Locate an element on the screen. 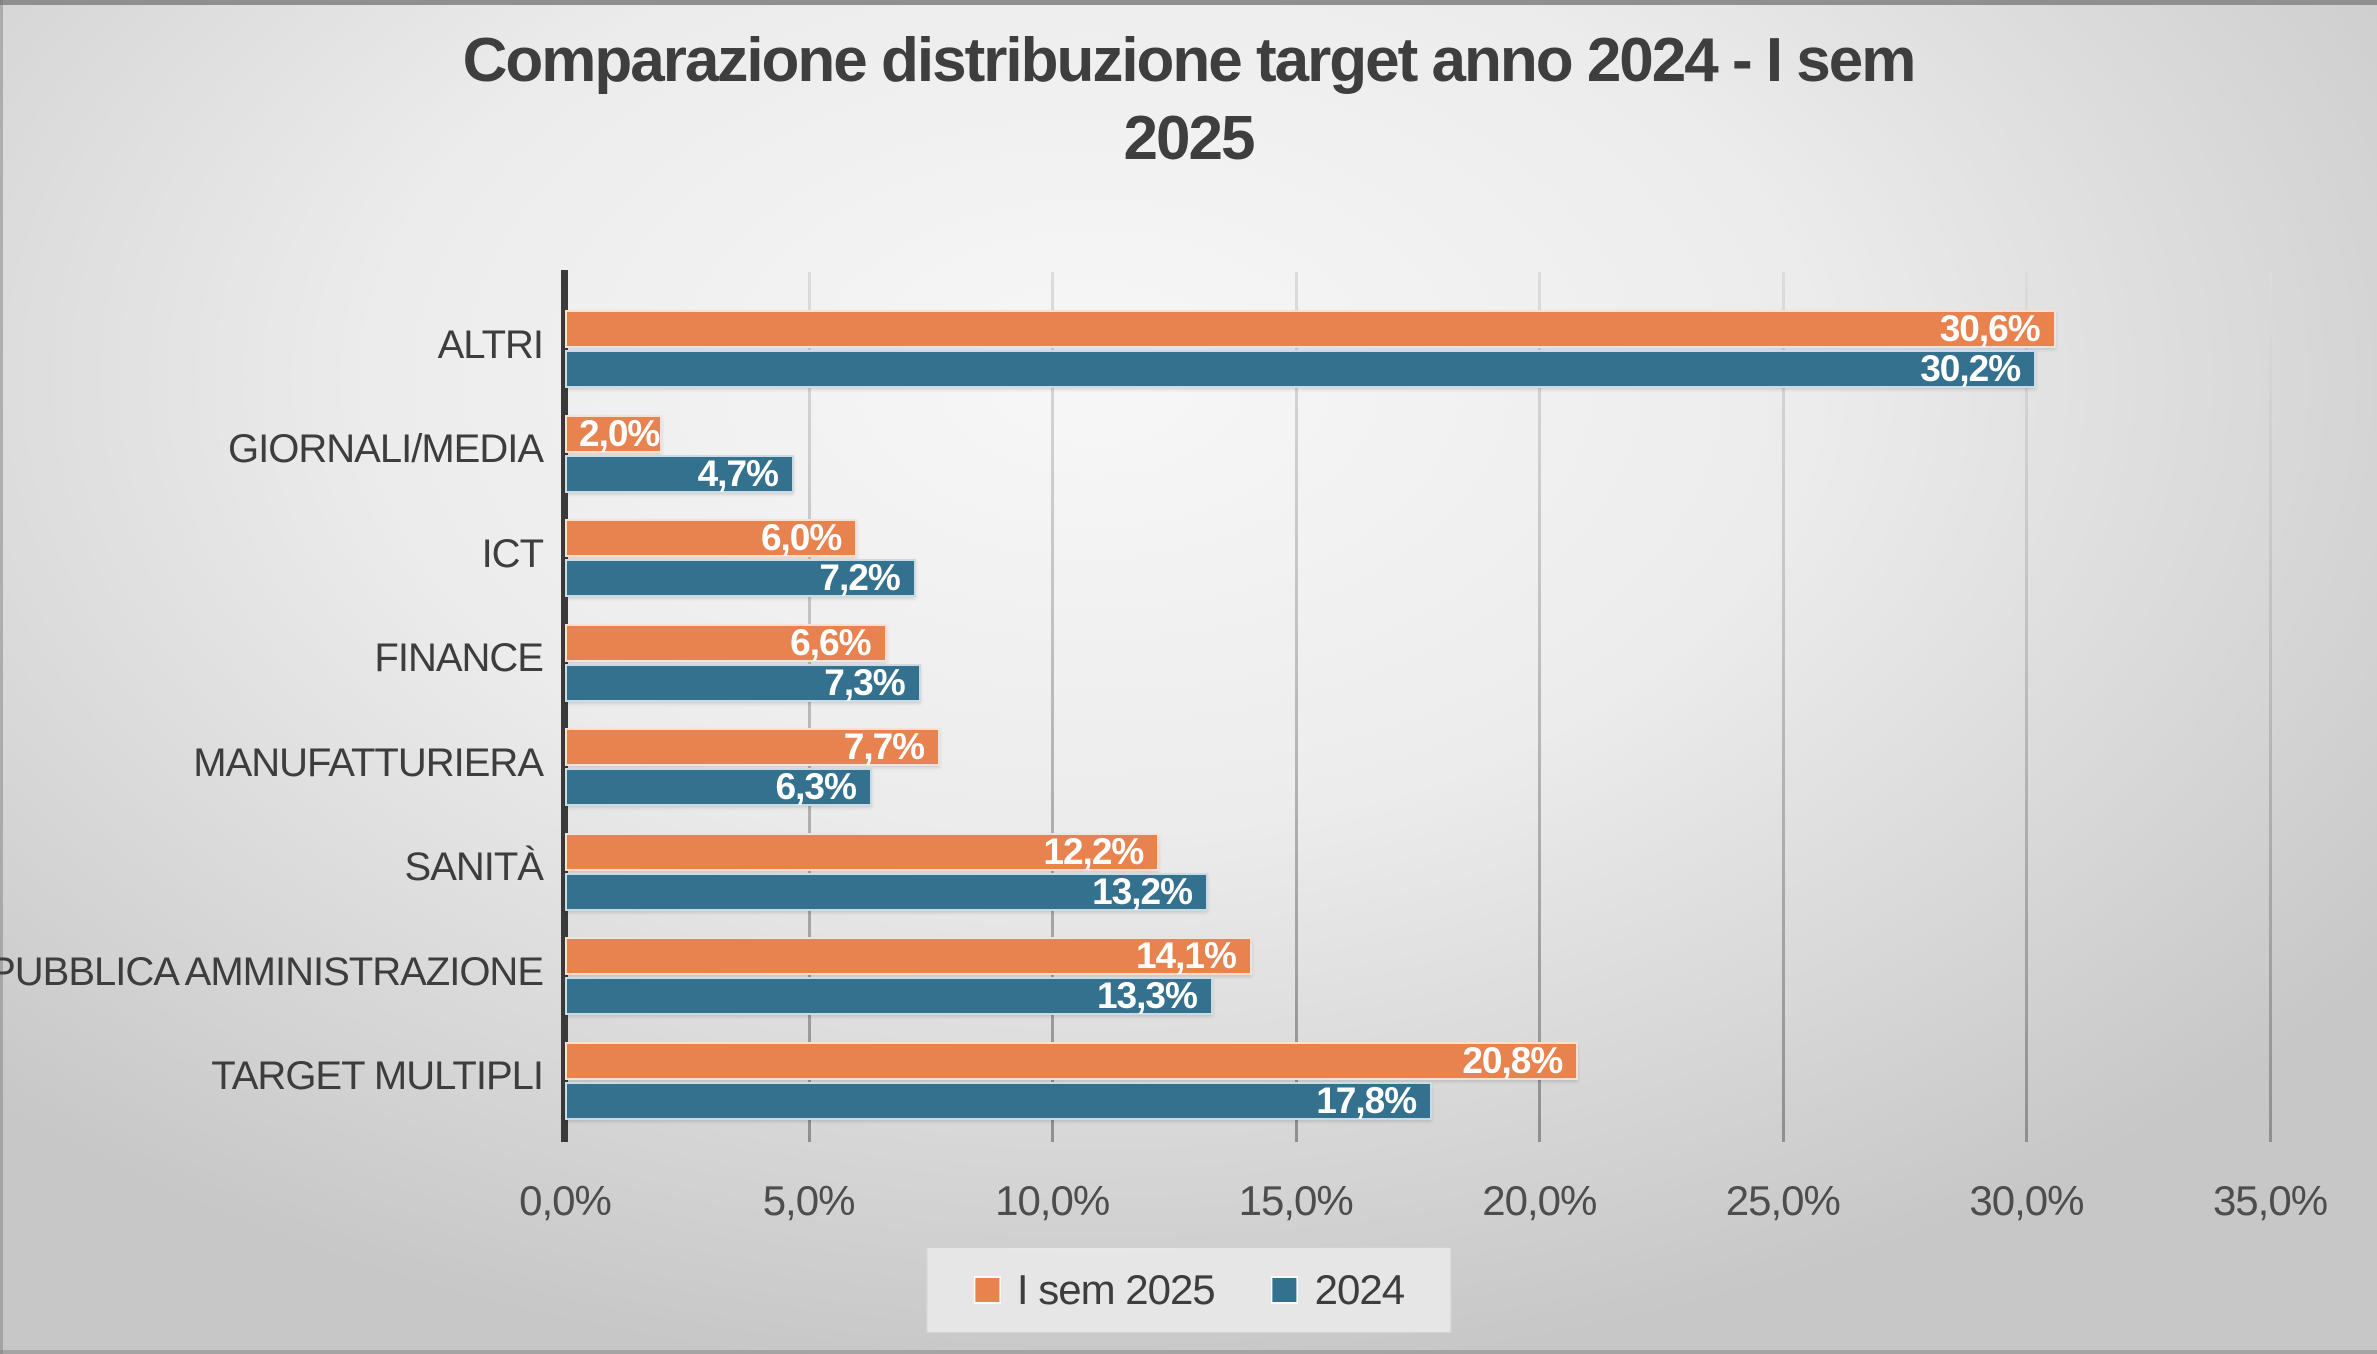 The height and width of the screenshot is (1354, 2377). category-label: FINANCE is located at coordinates (459, 658).